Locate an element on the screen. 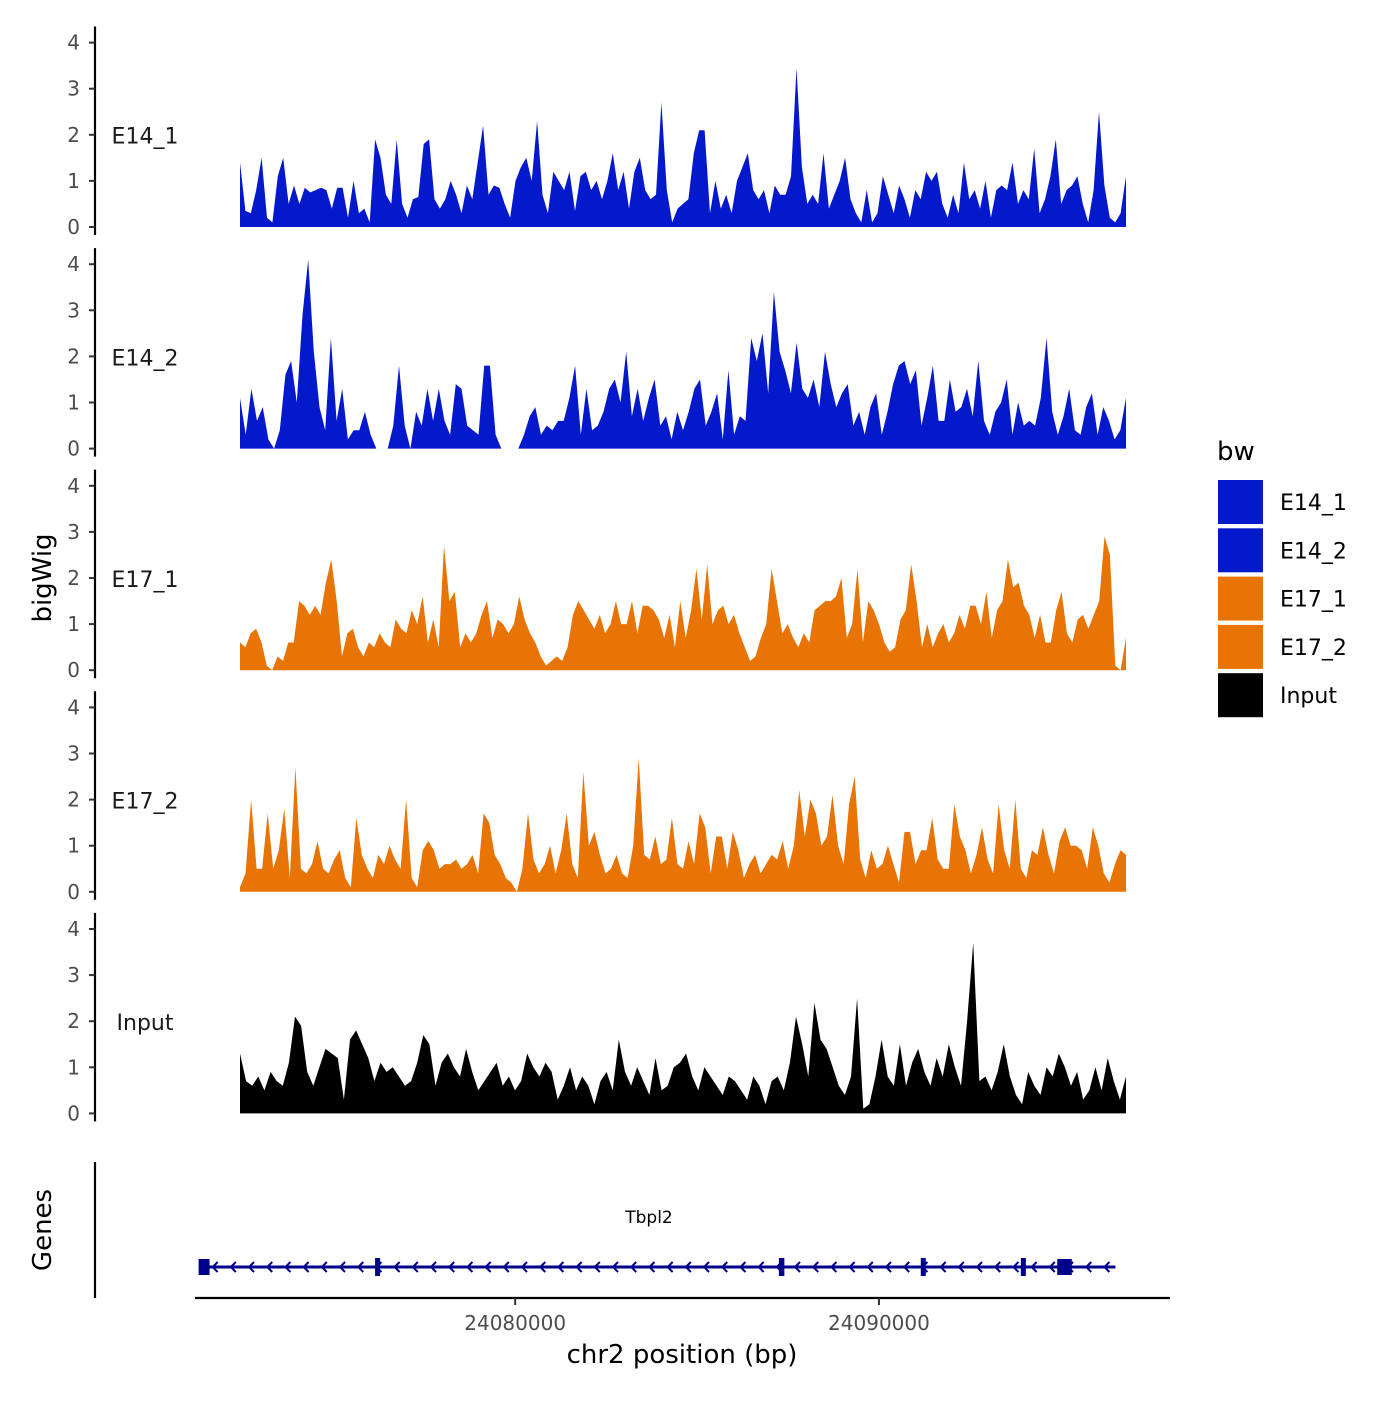 This screenshot has width=1400, height=1404. signal-area-Input is located at coordinates (683, 1028).